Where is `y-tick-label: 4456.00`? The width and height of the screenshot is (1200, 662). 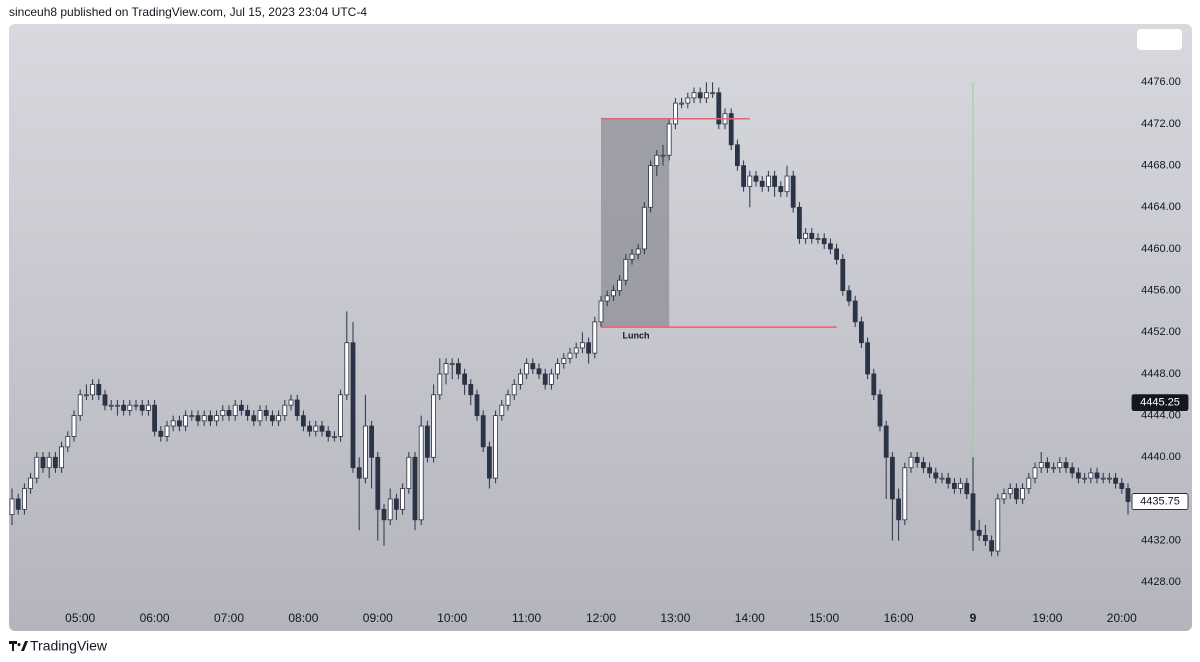 y-tick-label: 4456.00 is located at coordinates (1161, 291).